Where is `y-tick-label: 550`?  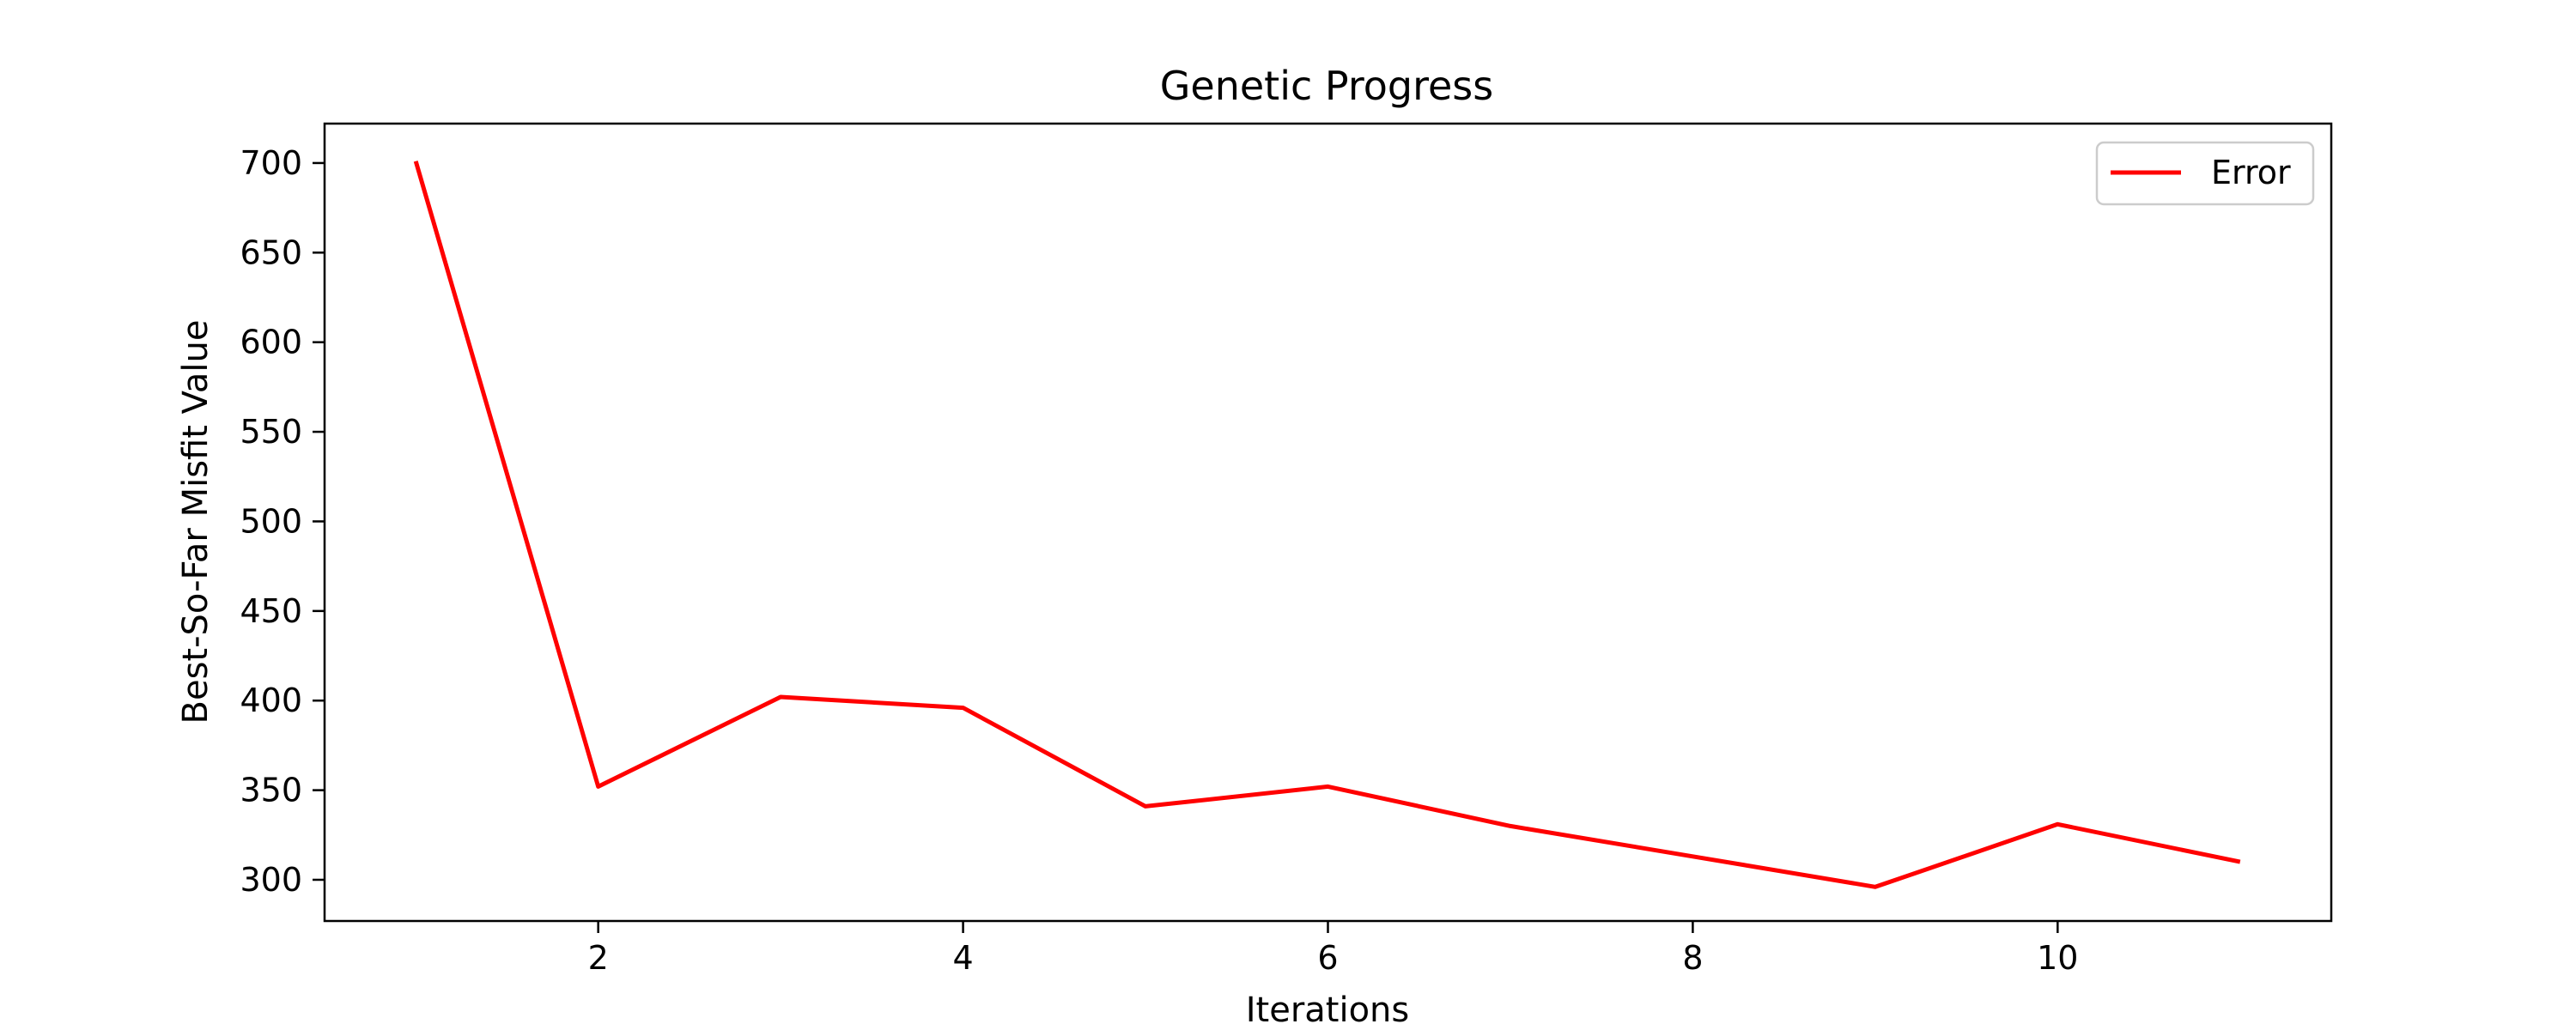
y-tick-label: 550 is located at coordinates (271, 432).